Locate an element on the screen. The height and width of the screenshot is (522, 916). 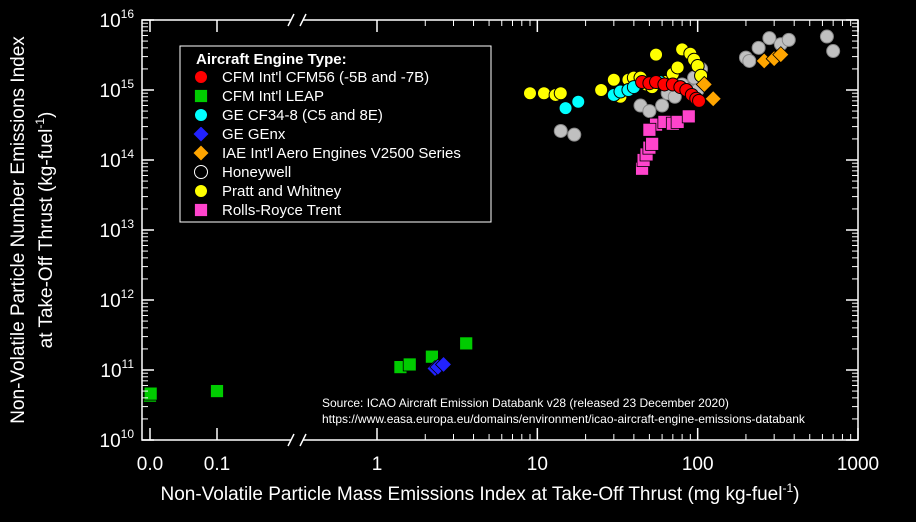
legend-entry: CFM Int'l CFM56 (-5B and -7B) is located at coordinates (311, 77).